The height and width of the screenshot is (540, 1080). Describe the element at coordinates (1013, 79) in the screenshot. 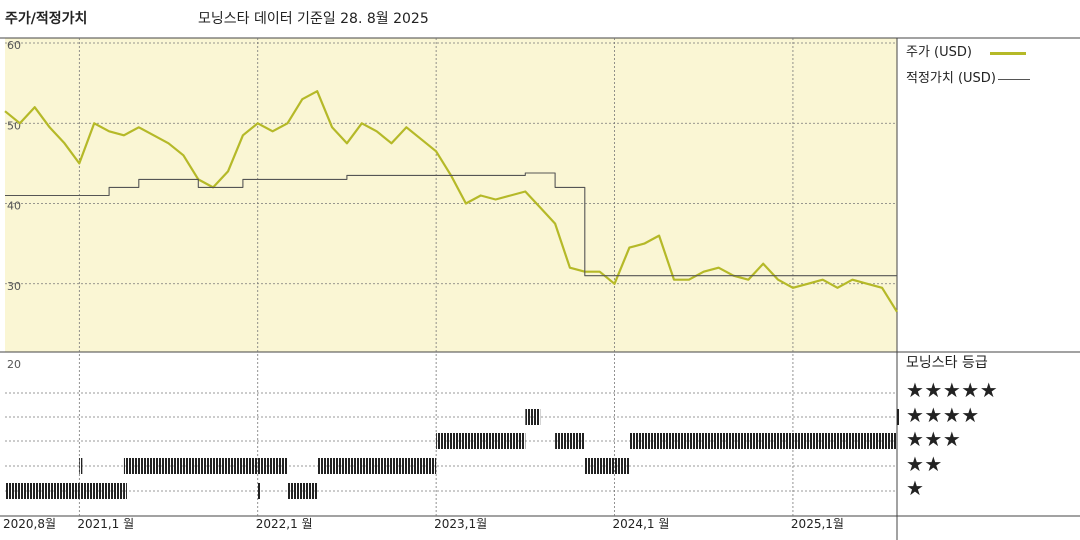

I see `legend-swatch-fair-value` at that location.